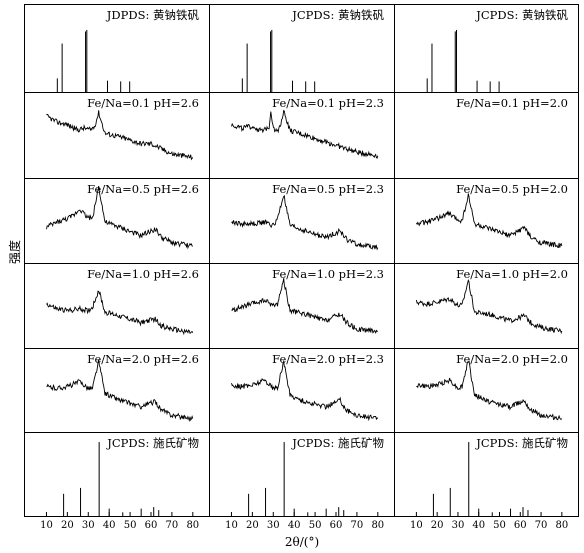  What do you see at coordinates (512, 189) in the screenshot?
I see `panel-label: Fe/Na=0.5 pH=2.0` at bounding box center [512, 189].